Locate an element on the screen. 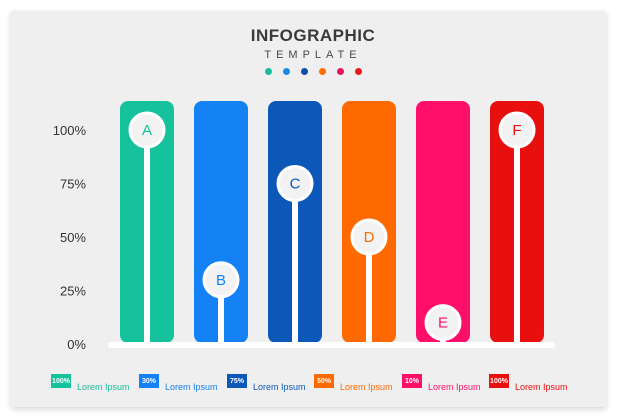  bar-group-f: F is located at coordinates (517, 223).